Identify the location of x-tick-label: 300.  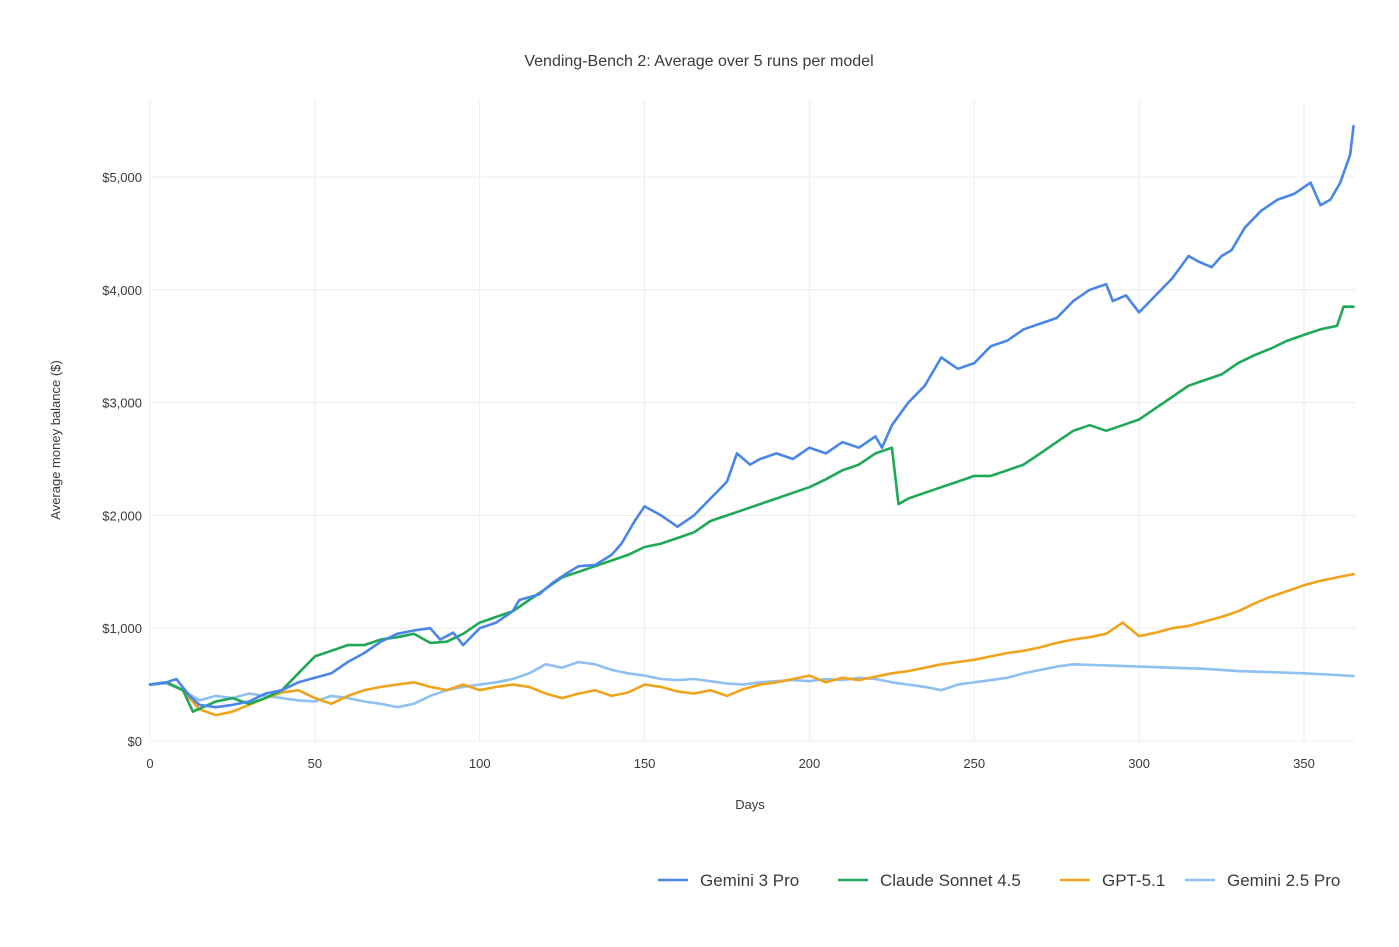
(1139, 763).